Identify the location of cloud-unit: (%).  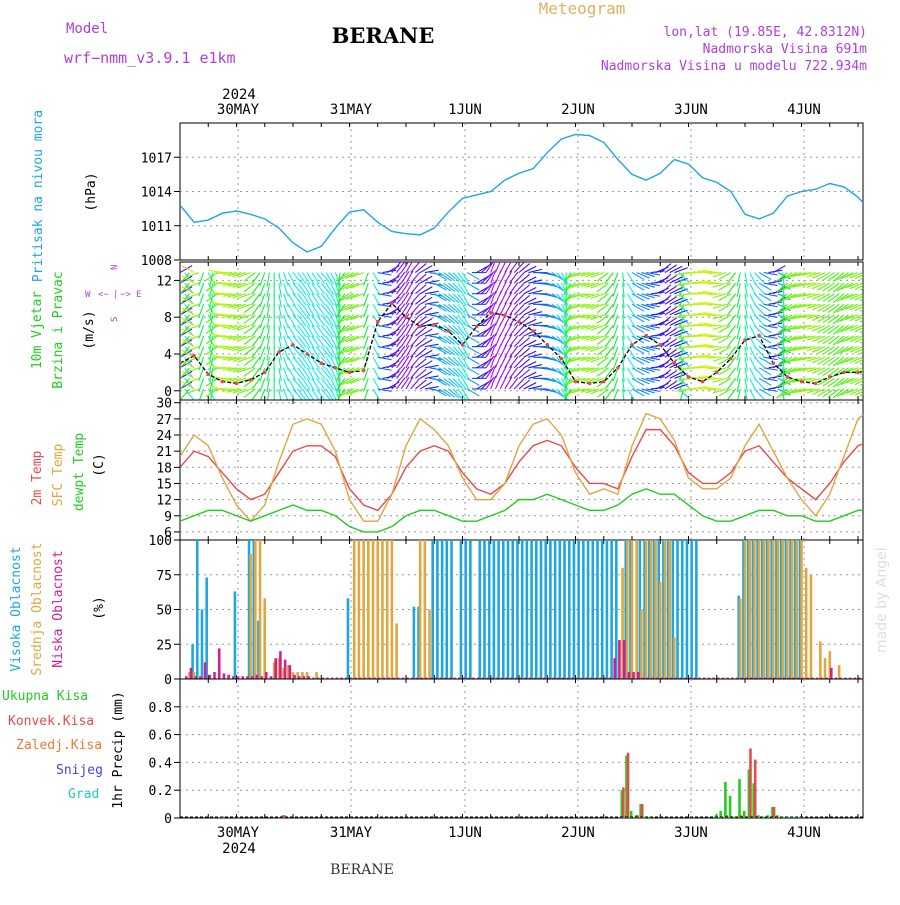
(99, 607).